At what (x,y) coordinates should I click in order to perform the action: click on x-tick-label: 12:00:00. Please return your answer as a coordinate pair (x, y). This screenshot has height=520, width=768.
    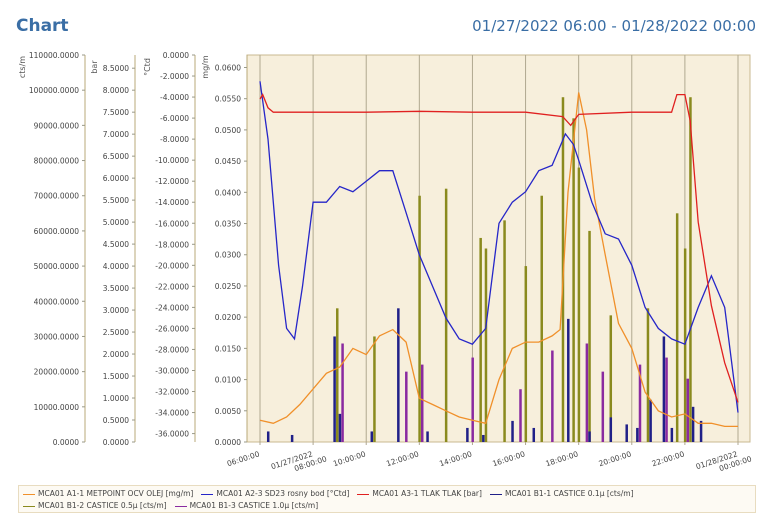
    Looking at the image, I should click on (402, 458).